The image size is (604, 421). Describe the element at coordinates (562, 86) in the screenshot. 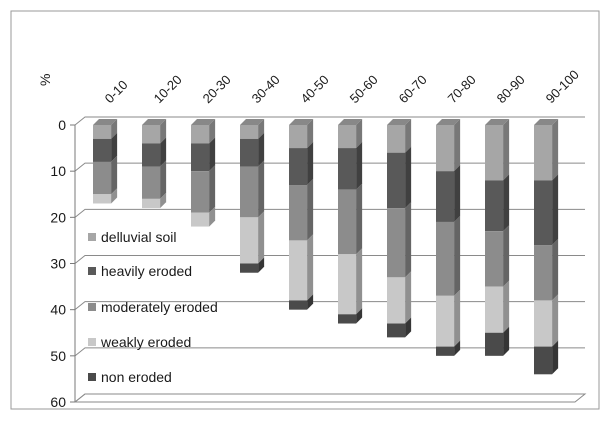

I see `x-category-label: 90-100` at that location.